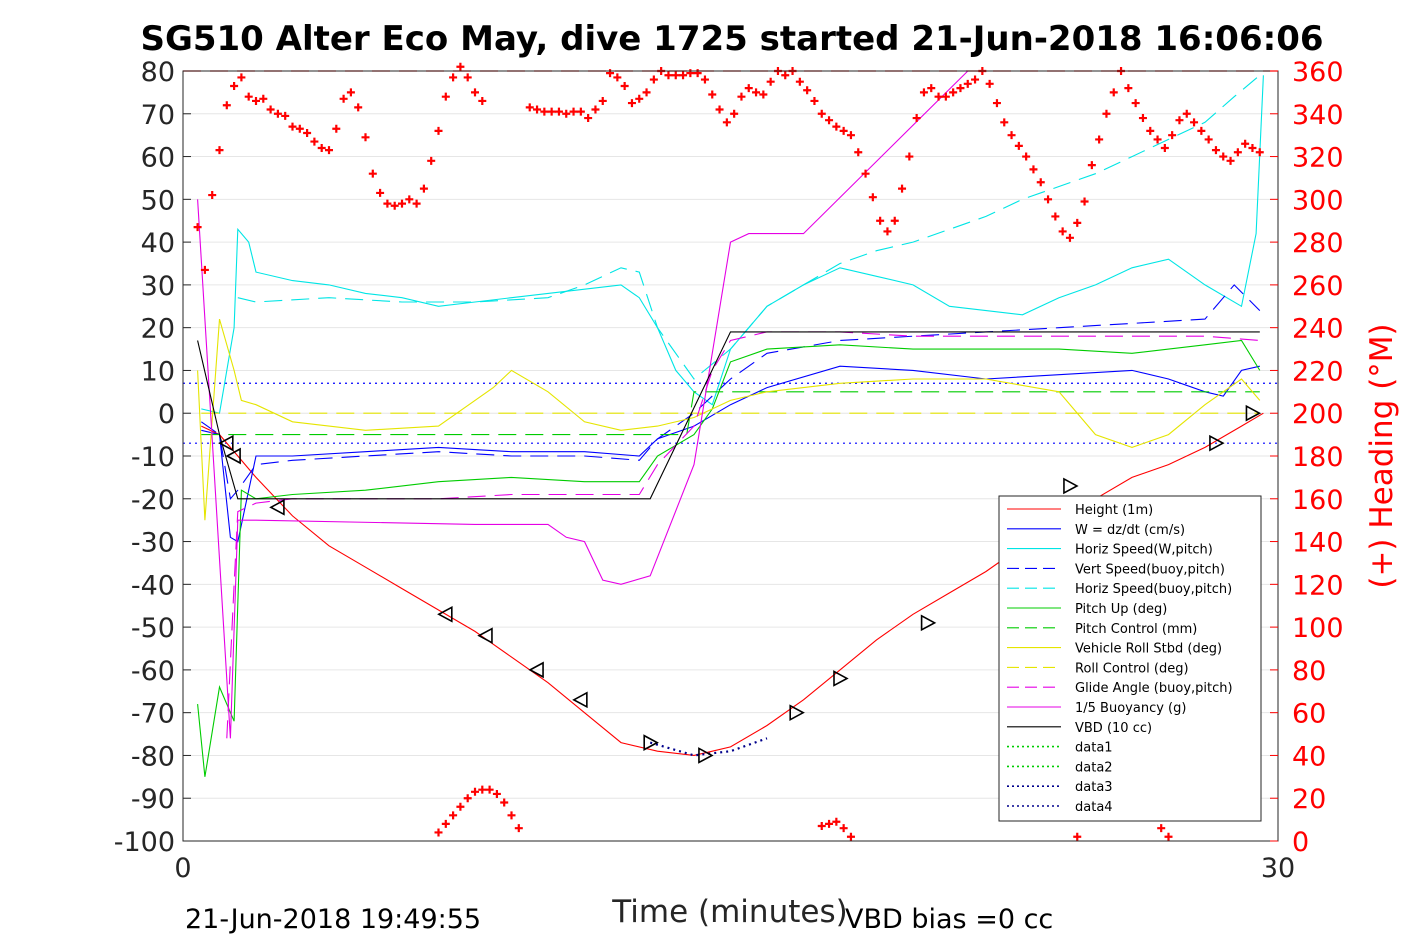 The height and width of the screenshot is (945, 1417). Describe the element at coordinates (1278, 868) in the screenshot. I see `x-tick-label: 30` at that location.